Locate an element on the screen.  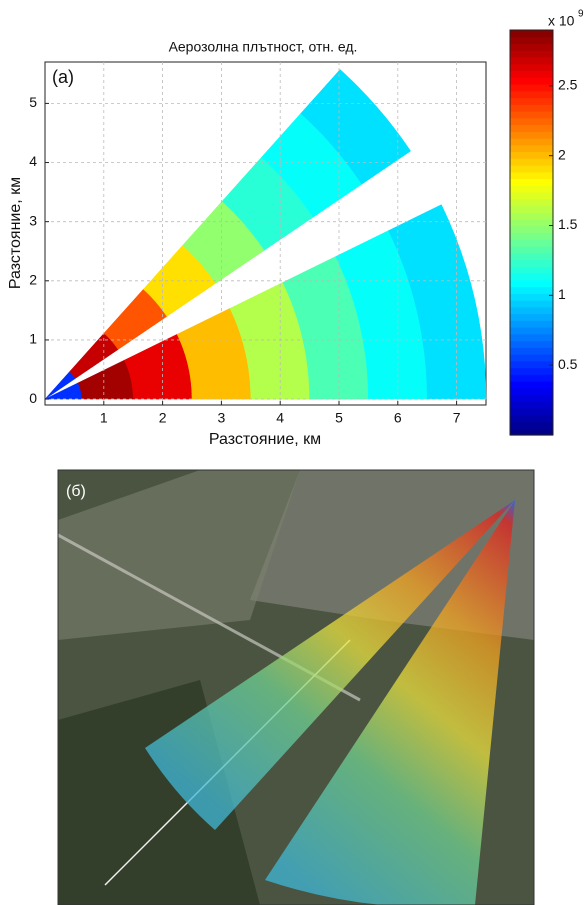
y-tick-label: 2 is located at coordinates (33, 280).